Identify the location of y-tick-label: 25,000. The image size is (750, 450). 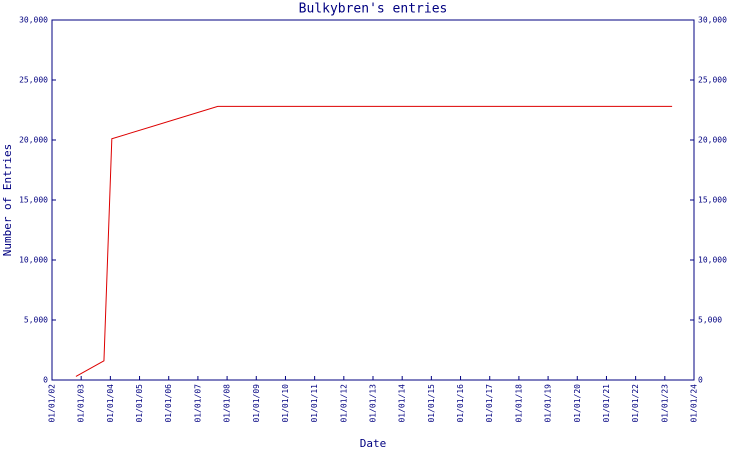
(33, 80).